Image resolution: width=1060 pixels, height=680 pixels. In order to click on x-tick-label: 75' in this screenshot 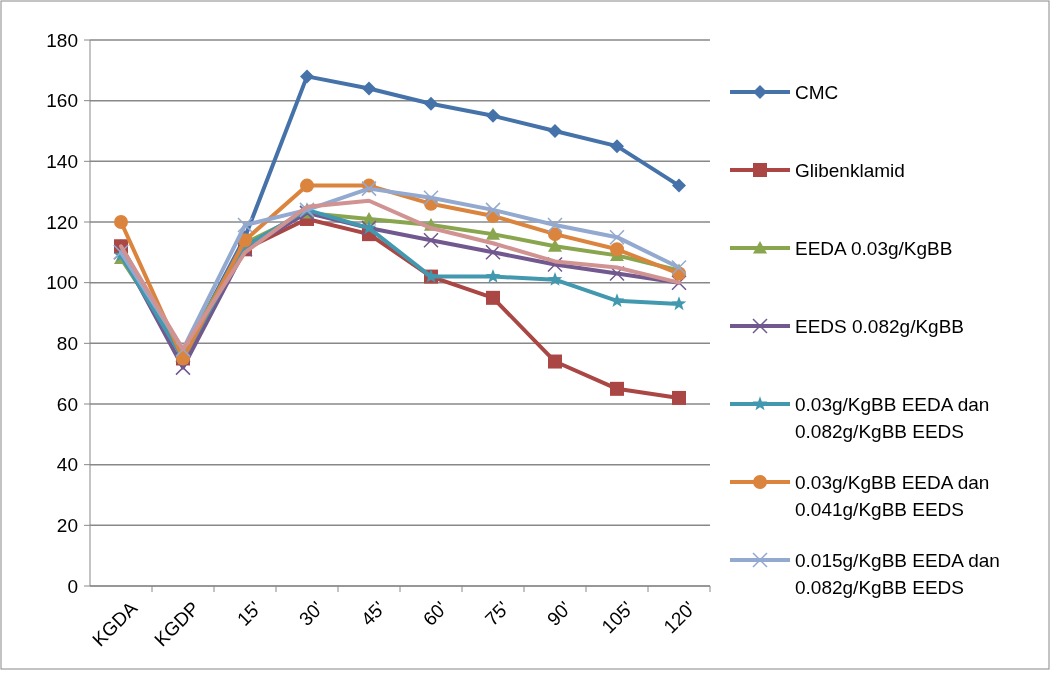, I will do `click(497, 613)`.